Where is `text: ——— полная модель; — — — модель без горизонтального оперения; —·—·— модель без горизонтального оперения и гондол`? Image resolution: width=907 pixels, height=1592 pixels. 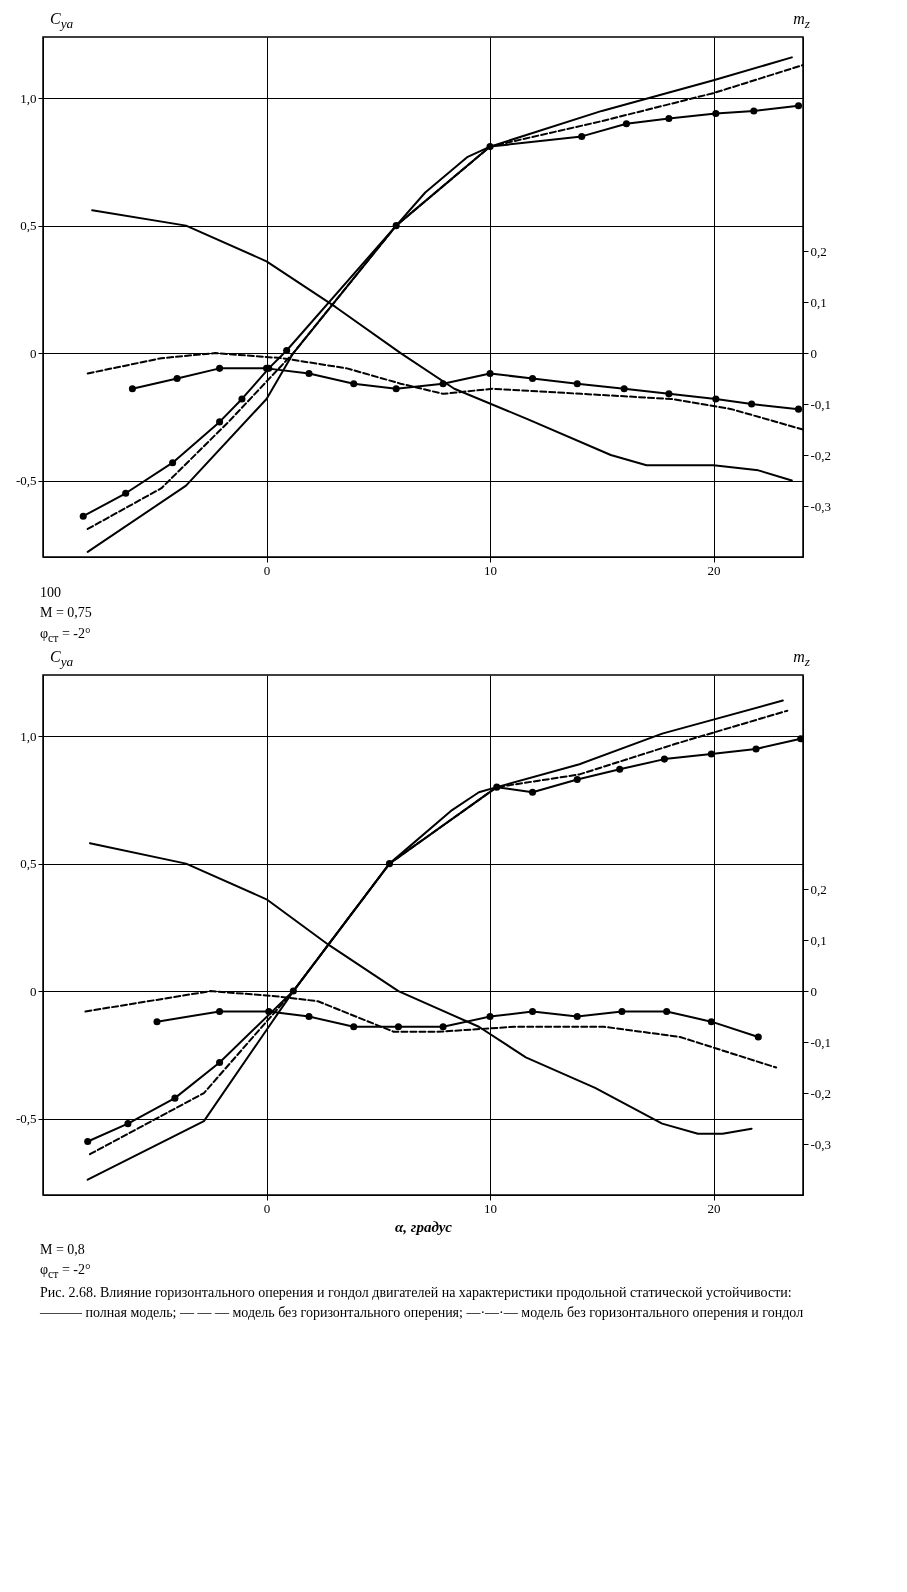
text: ——— полная модель; — — — модель без горизонтального оперения; —·—·— модель без горизонтального оперения и гондол is located at coordinates (422, 1313).